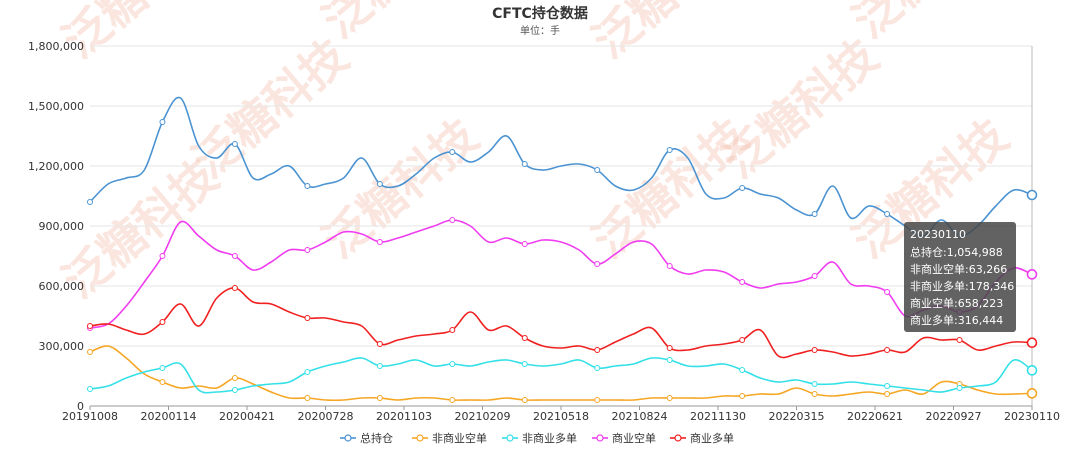 The height and width of the screenshot is (461, 1080). What do you see at coordinates (634, 438) in the screenshot?
I see `legend-label: 商业空单` at bounding box center [634, 438].